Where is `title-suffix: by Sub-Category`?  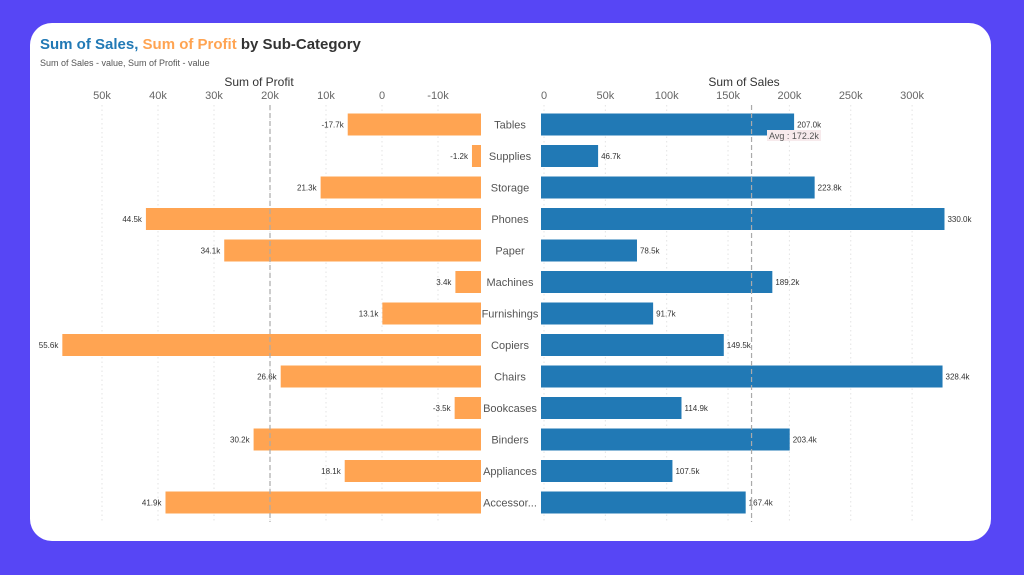
title-suffix: by Sub-Category is located at coordinates (298, 44).